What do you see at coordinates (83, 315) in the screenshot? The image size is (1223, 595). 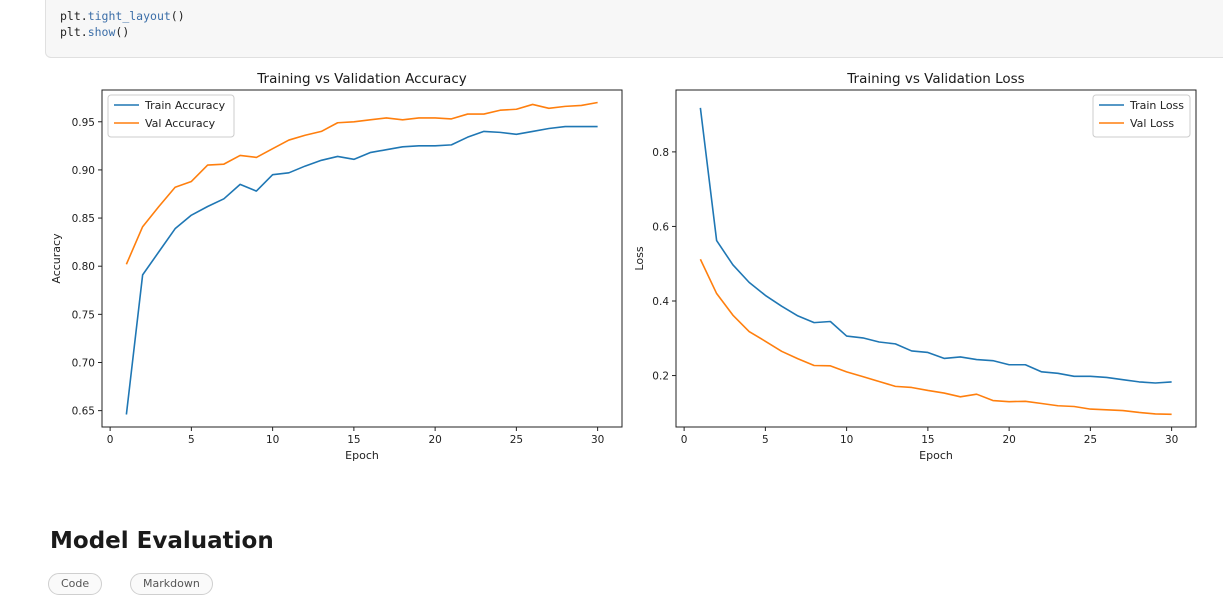 I see `accuracy-y-tick-label: 0.75` at bounding box center [83, 315].